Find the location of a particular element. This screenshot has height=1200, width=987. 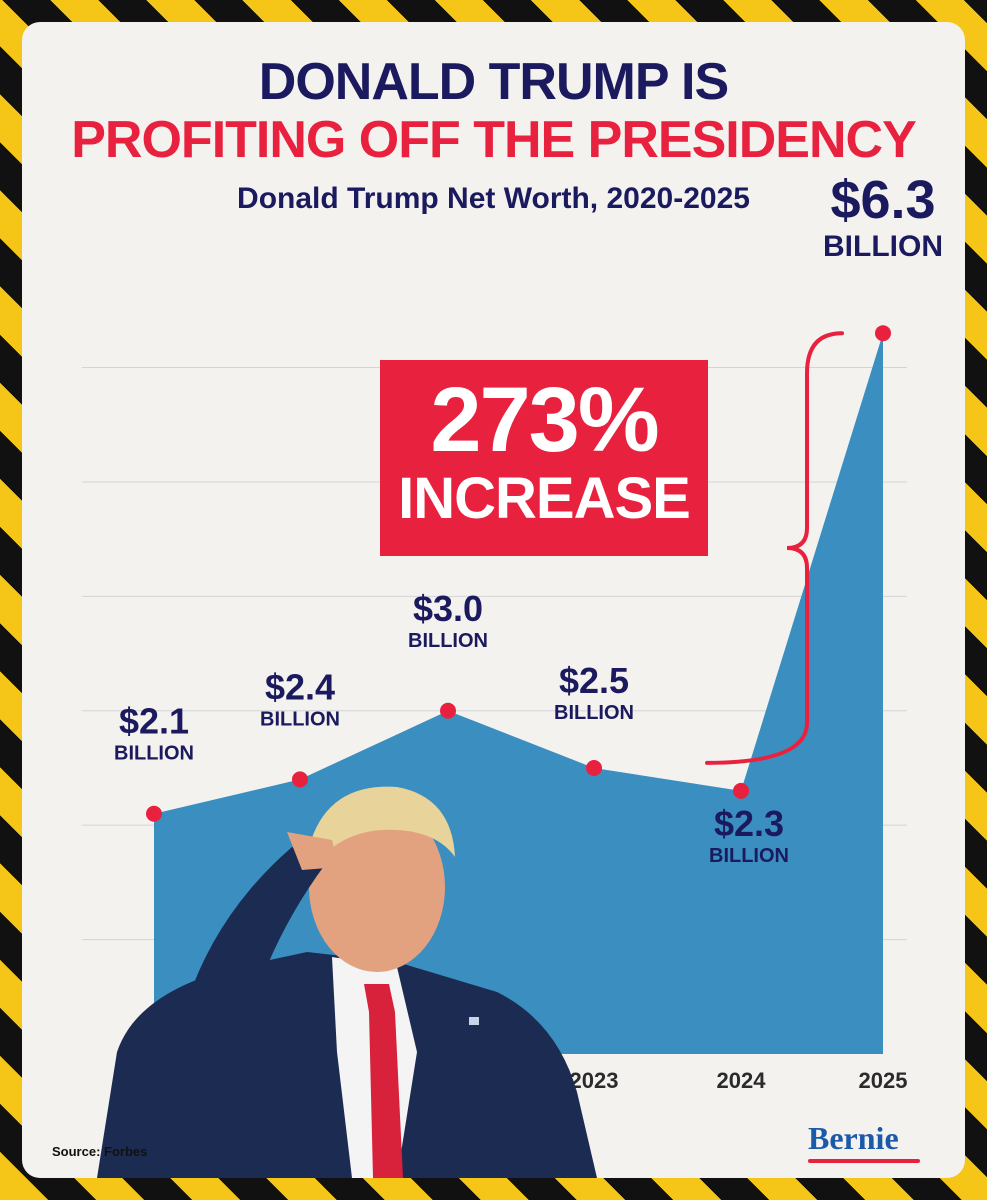

x-tick-2025: 2025 is located at coordinates (883, 1080).